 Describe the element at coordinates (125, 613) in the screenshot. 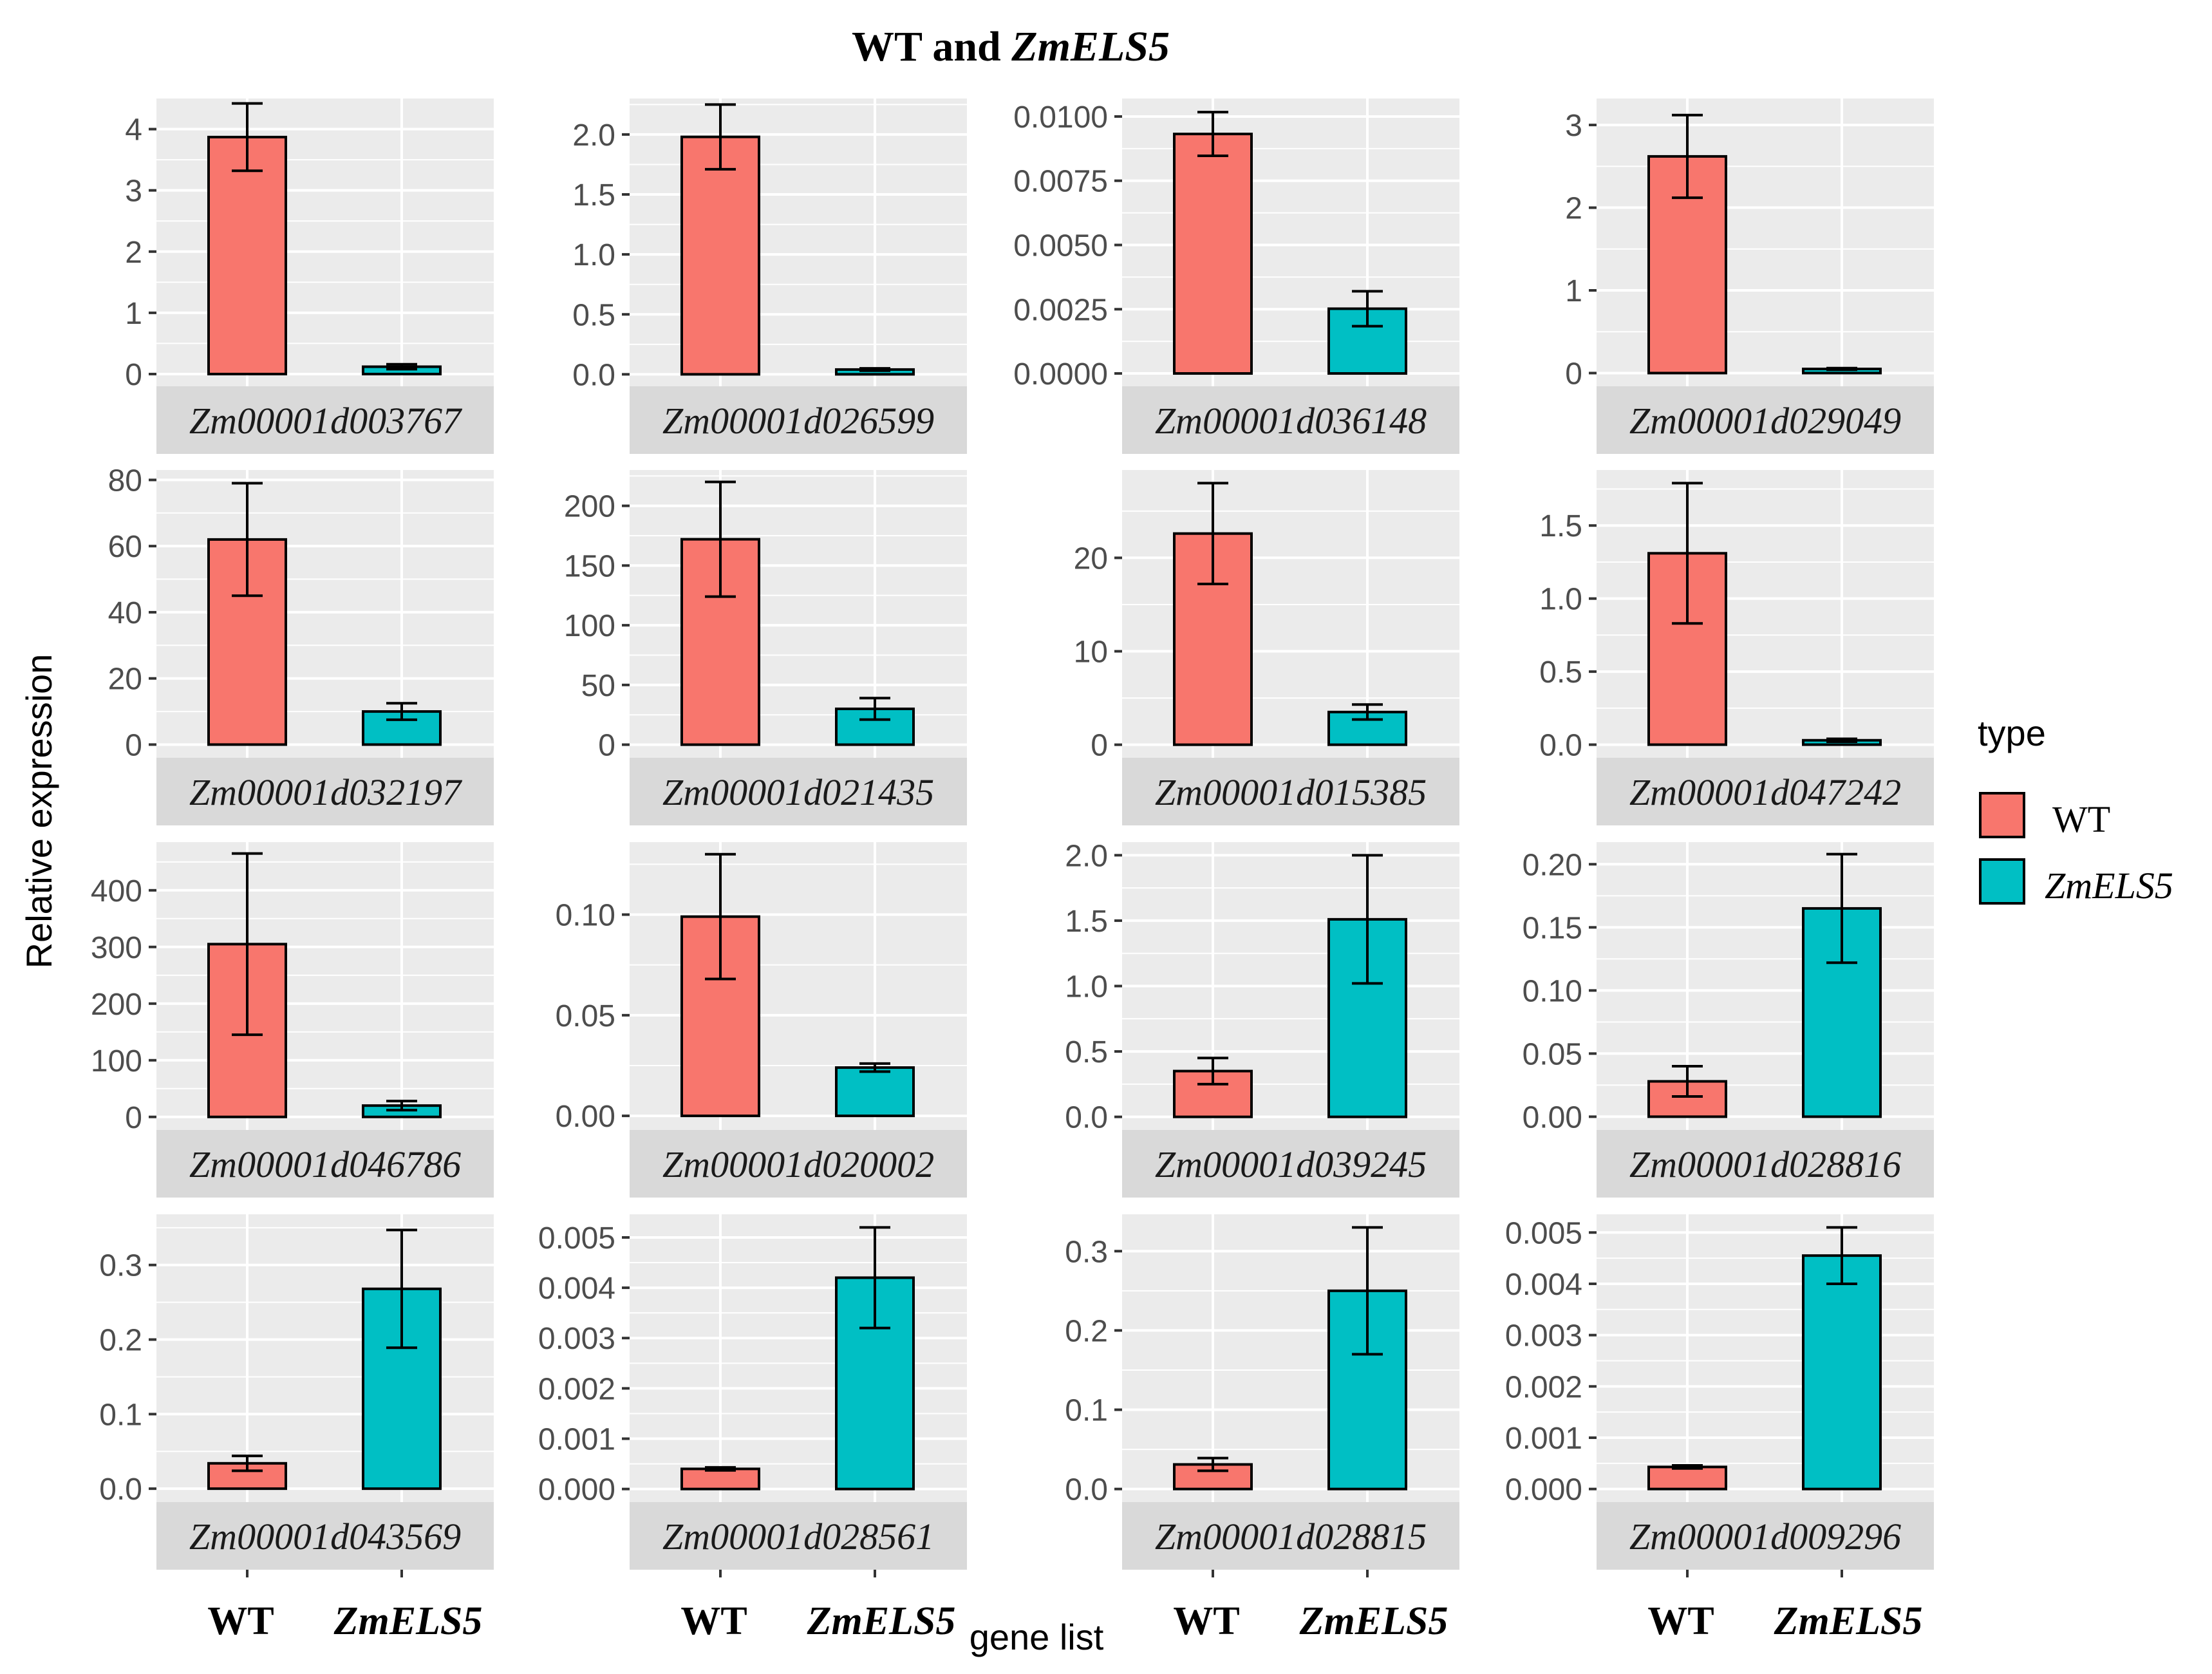

I see `y-tick-label: 40` at that location.